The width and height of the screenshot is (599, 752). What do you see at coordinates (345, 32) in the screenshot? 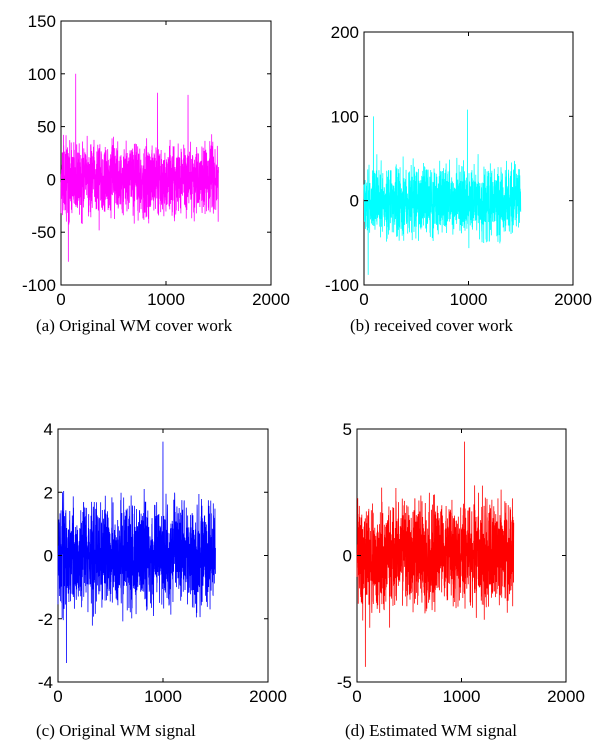
I see `y-tick-label: 200` at bounding box center [345, 32].